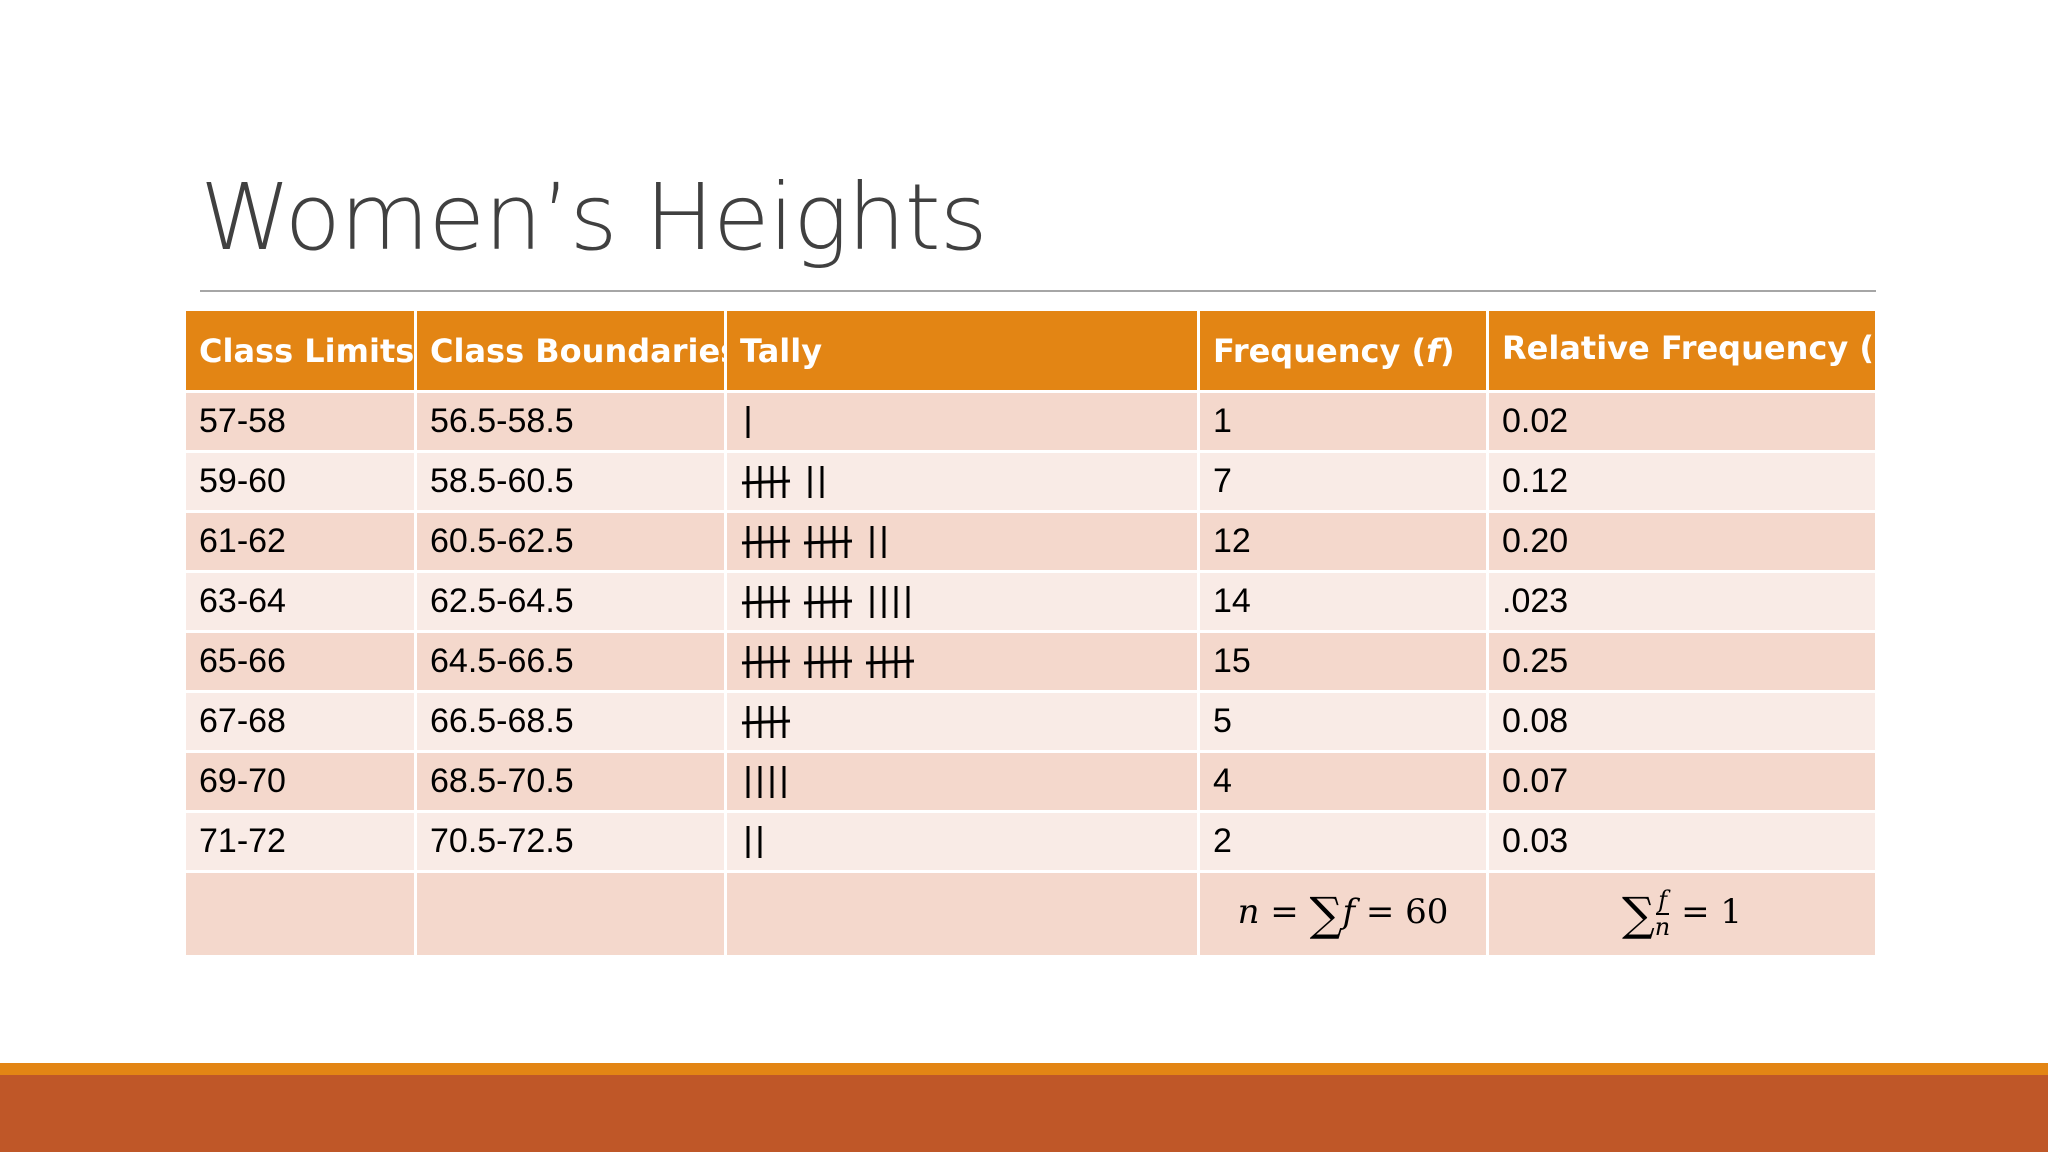  What do you see at coordinates (1682, 601) in the screenshot?
I see `relative-frequency-cell: .023` at bounding box center [1682, 601].